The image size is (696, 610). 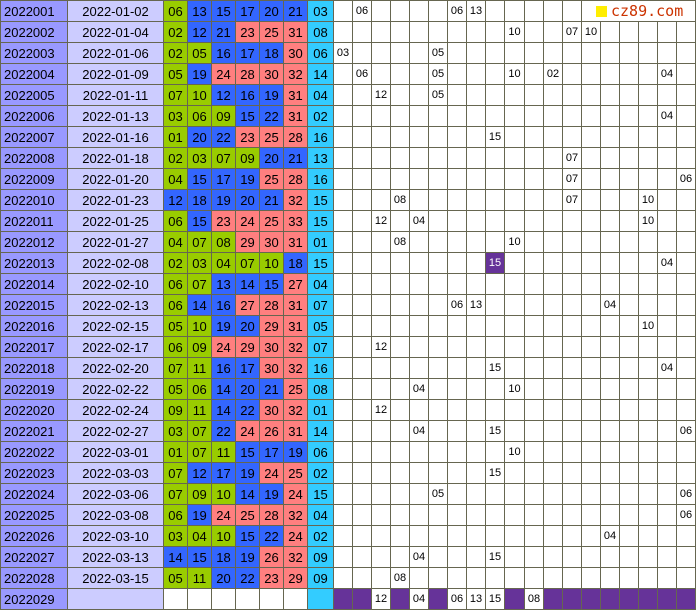 What do you see at coordinates (115, 53) in the screenshot?
I see `date: 2022-01-06` at bounding box center [115, 53].